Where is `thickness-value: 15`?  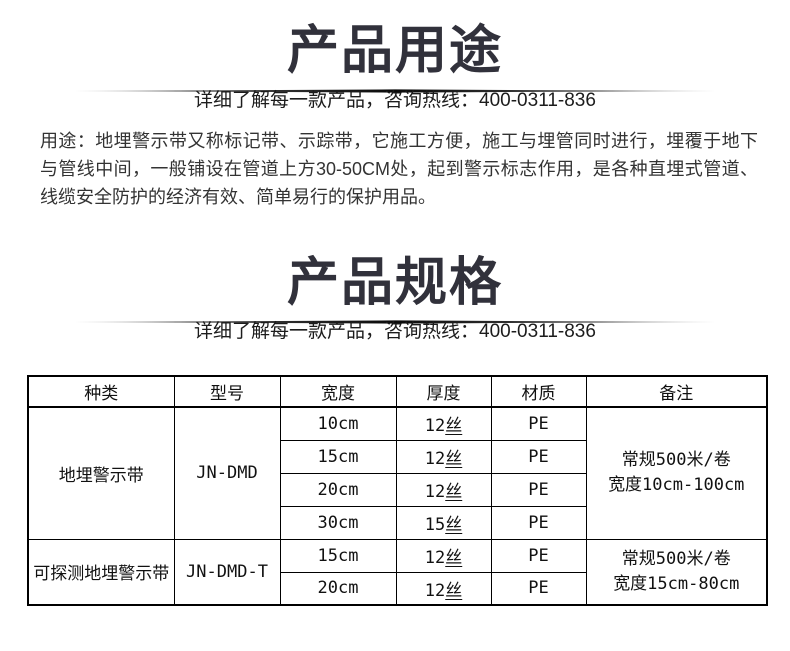
thickness-value: 15 is located at coordinates (435, 525).